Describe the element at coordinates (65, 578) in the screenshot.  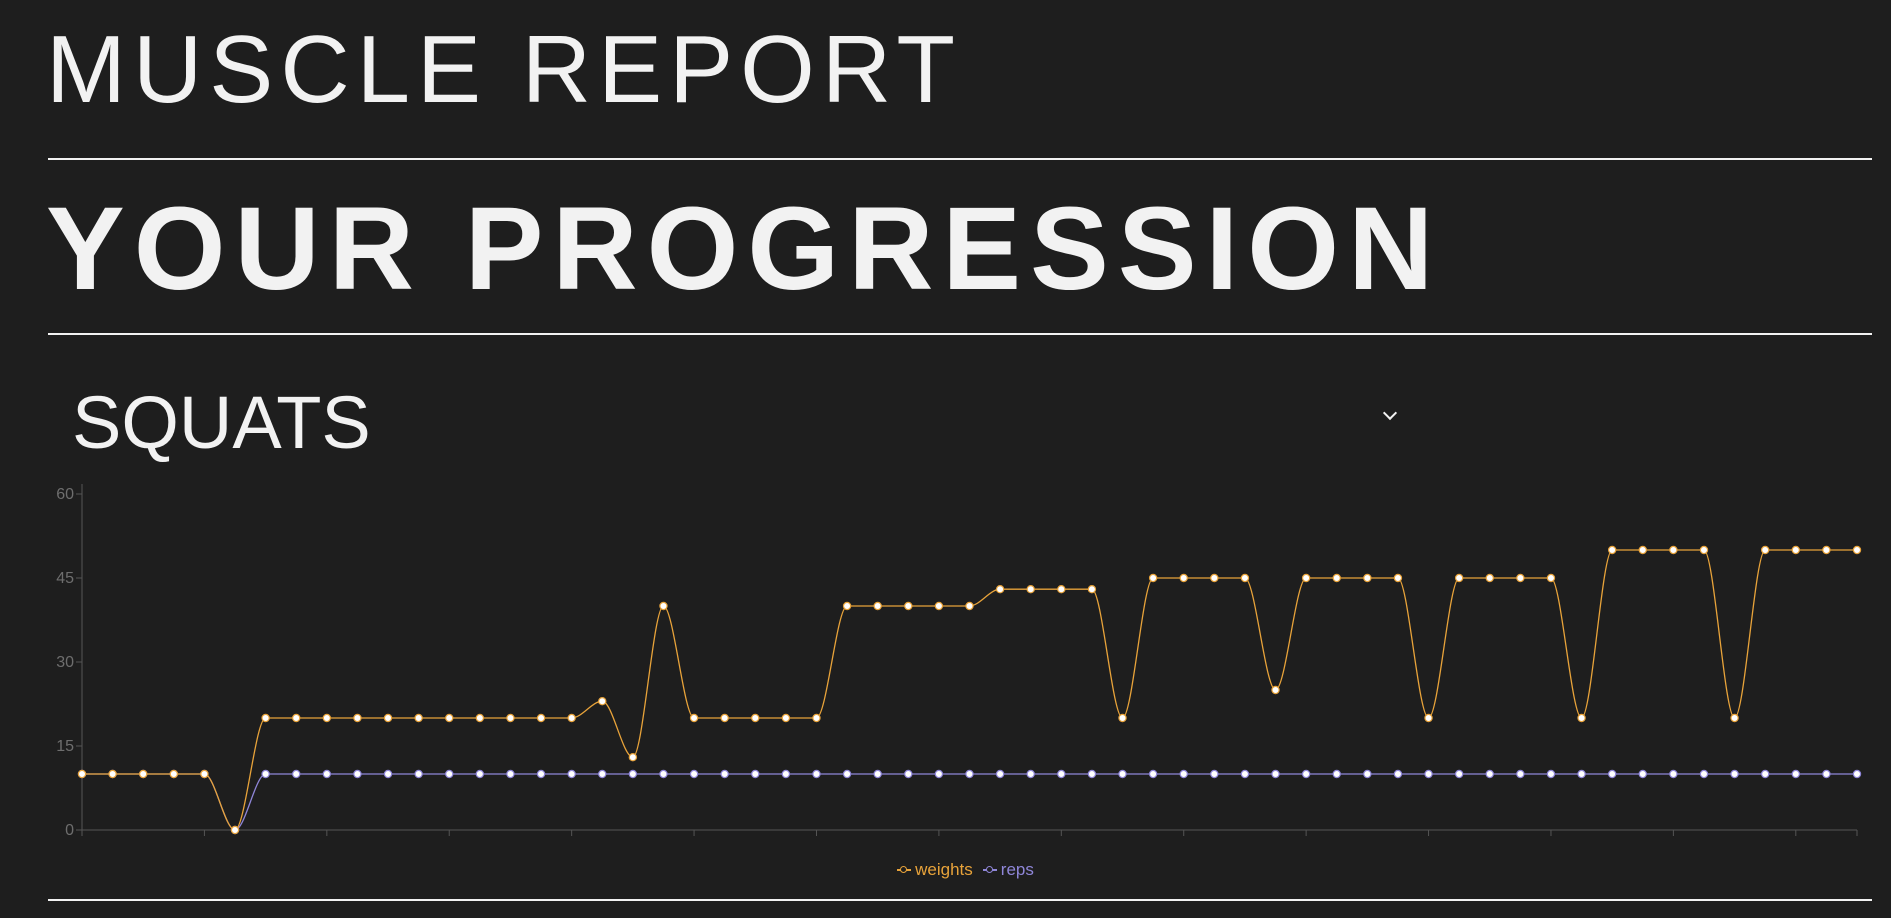
I see `y-tick-label: 45` at that location.